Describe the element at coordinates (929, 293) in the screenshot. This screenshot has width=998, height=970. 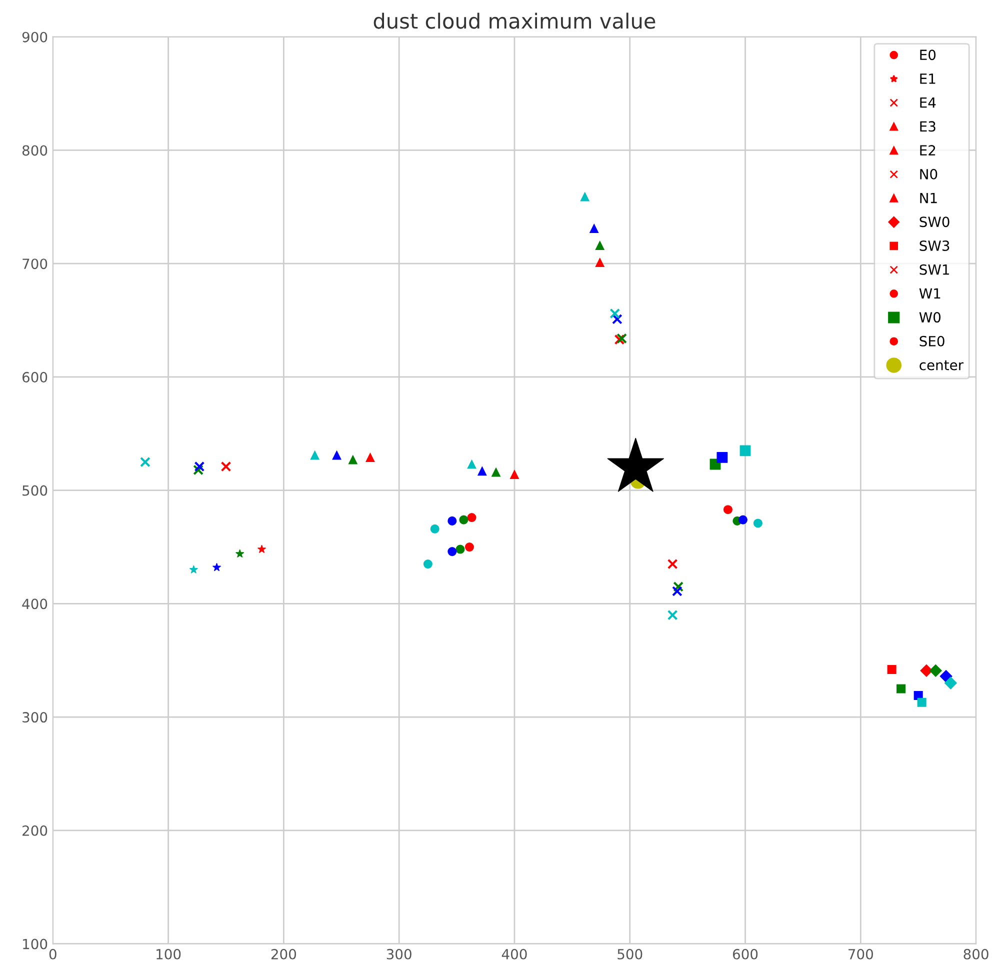
I see `legend-label: W1` at that location.